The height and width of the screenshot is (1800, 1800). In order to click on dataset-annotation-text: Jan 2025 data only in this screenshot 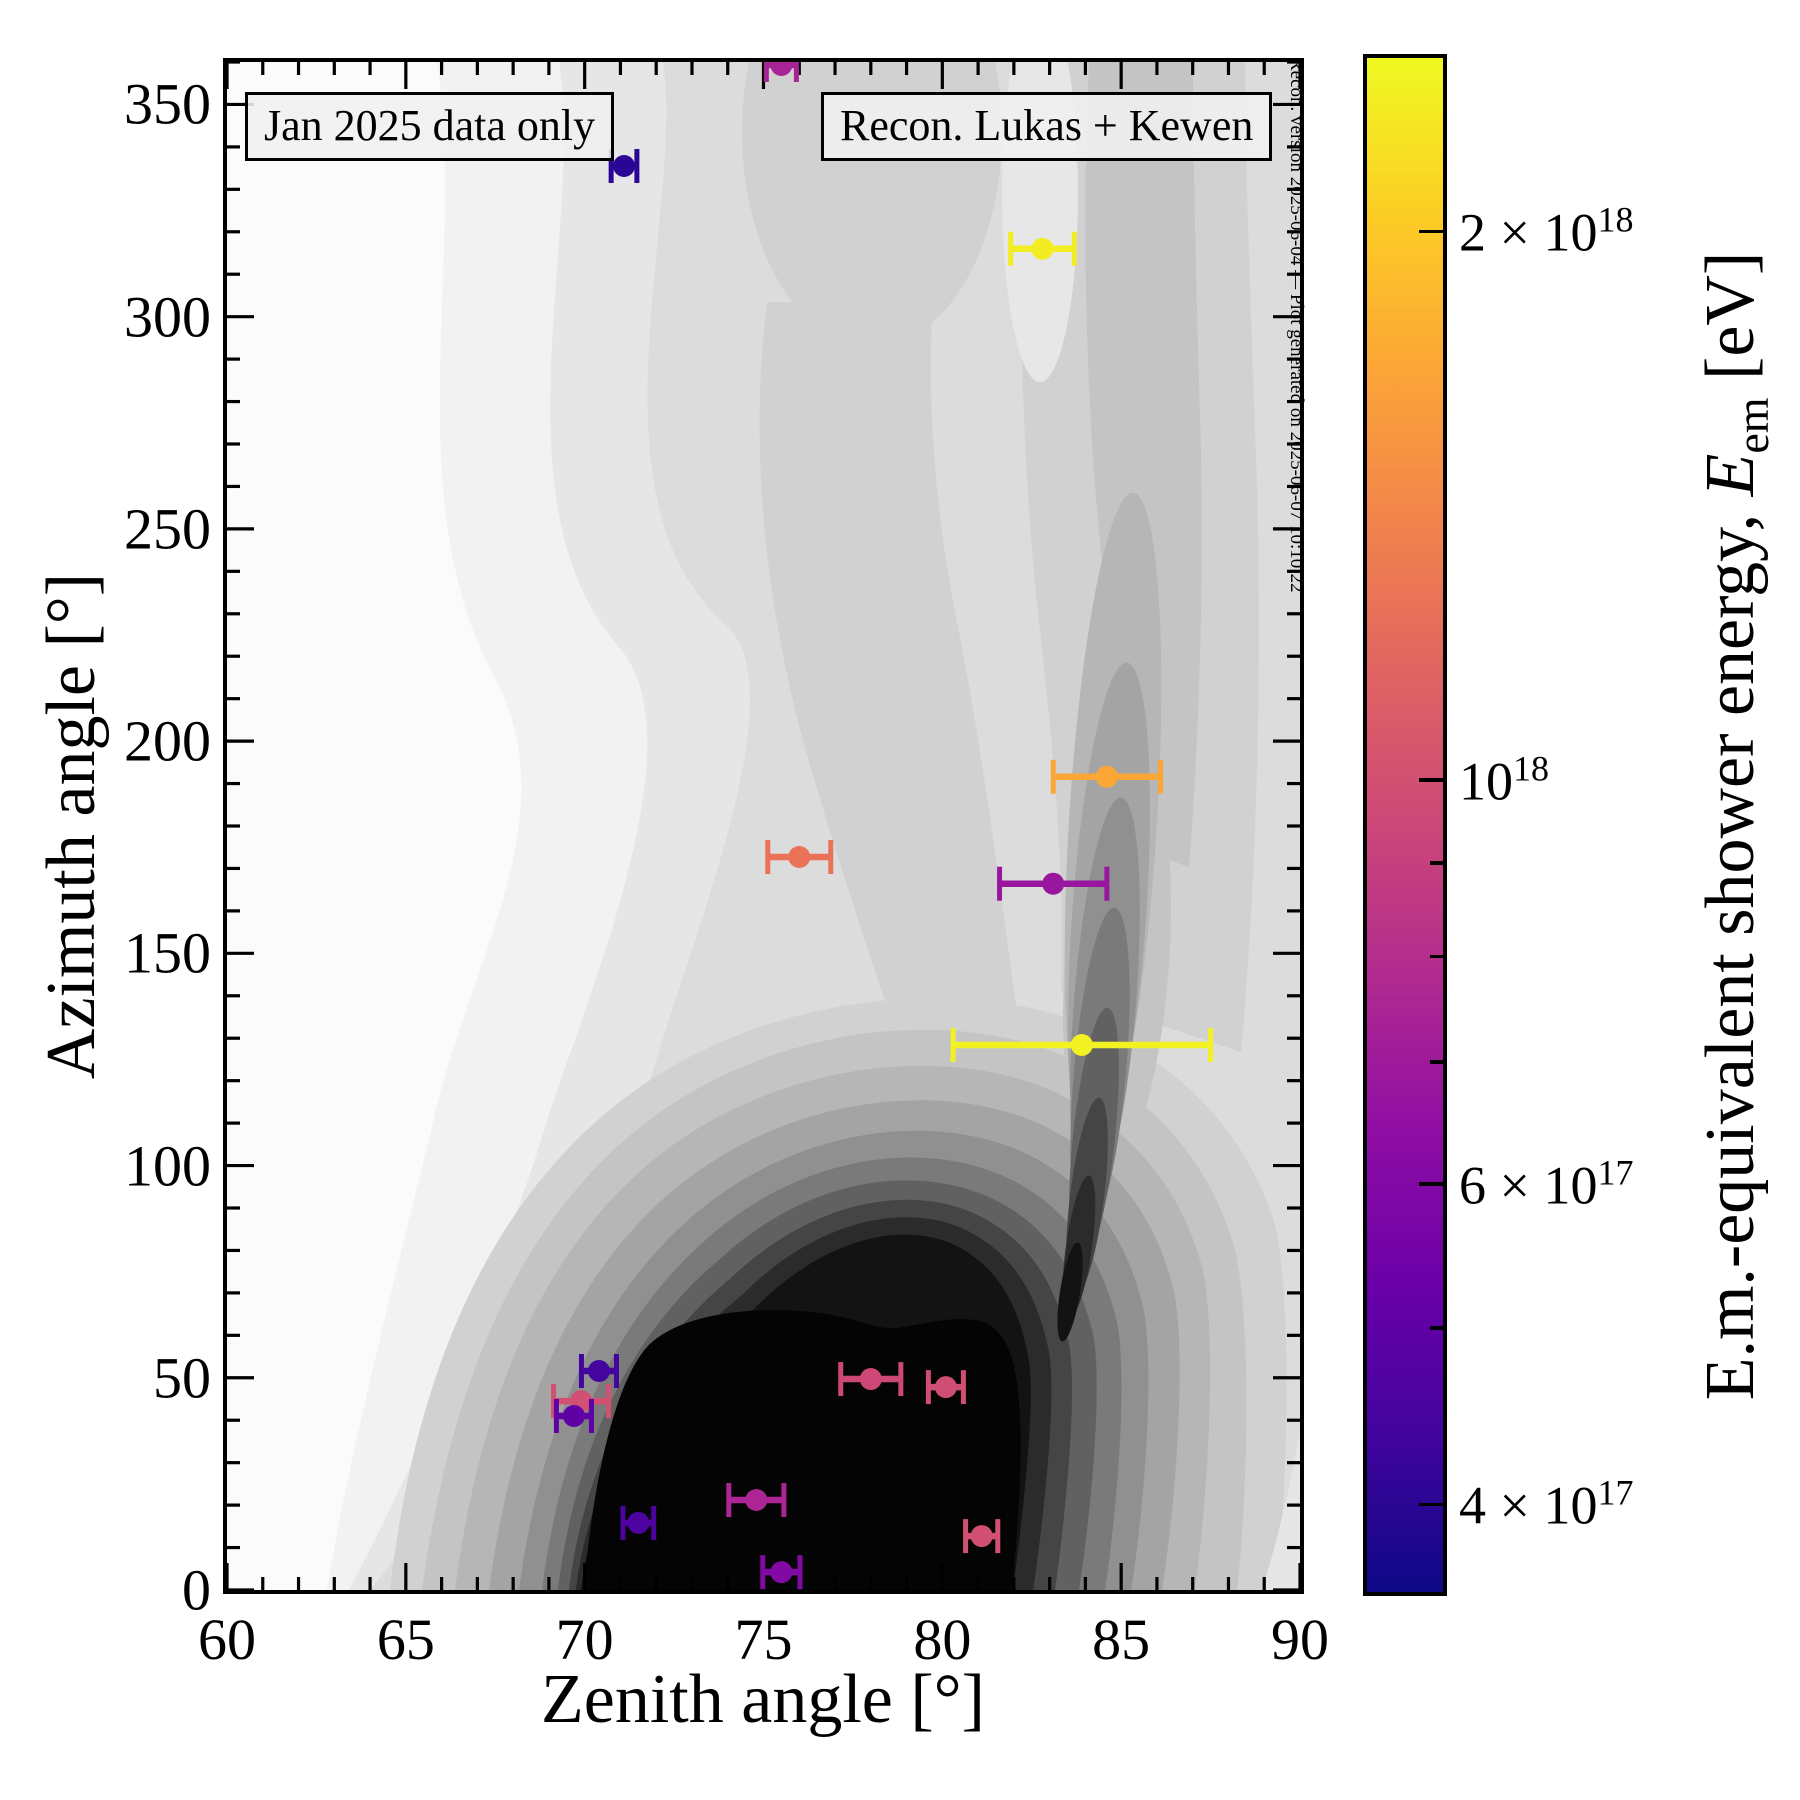, I will do `click(430, 125)`.